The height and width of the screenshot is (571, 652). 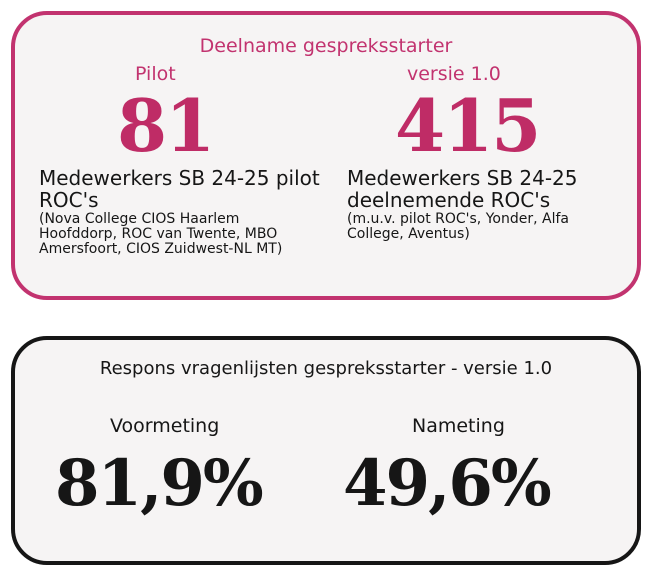 What do you see at coordinates (179, 189) in the screenshot?
I see `pilot-description: Medewerkers SB 24-25 pilot ROC's` at bounding box center [179, 189].